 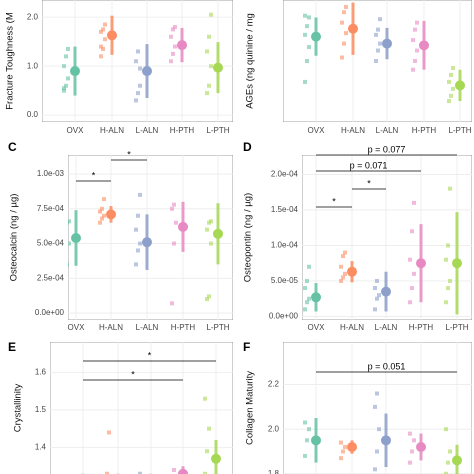 What do you see at coordinates (285, 280) in the screenshot?
I see `y-tick-label: 5.0e-05` at bounding box center [285, 280].